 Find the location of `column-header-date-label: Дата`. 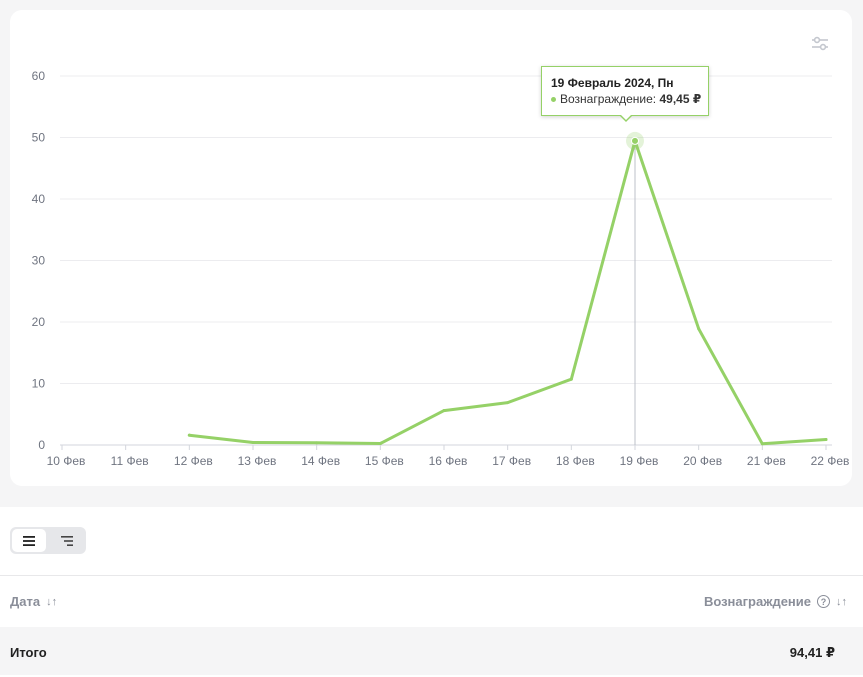

column-header-date-label: Дата is located at coordinates (25, 601).